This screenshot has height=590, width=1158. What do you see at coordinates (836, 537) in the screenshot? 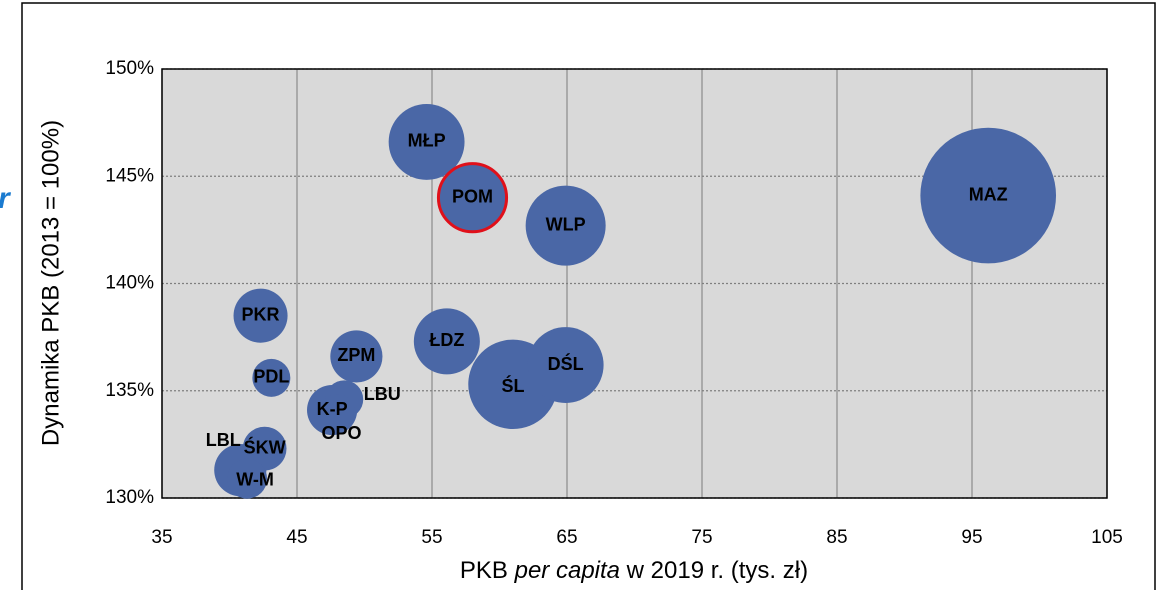
I see `x-tick-label: 85` at bounding box center [836, 537].